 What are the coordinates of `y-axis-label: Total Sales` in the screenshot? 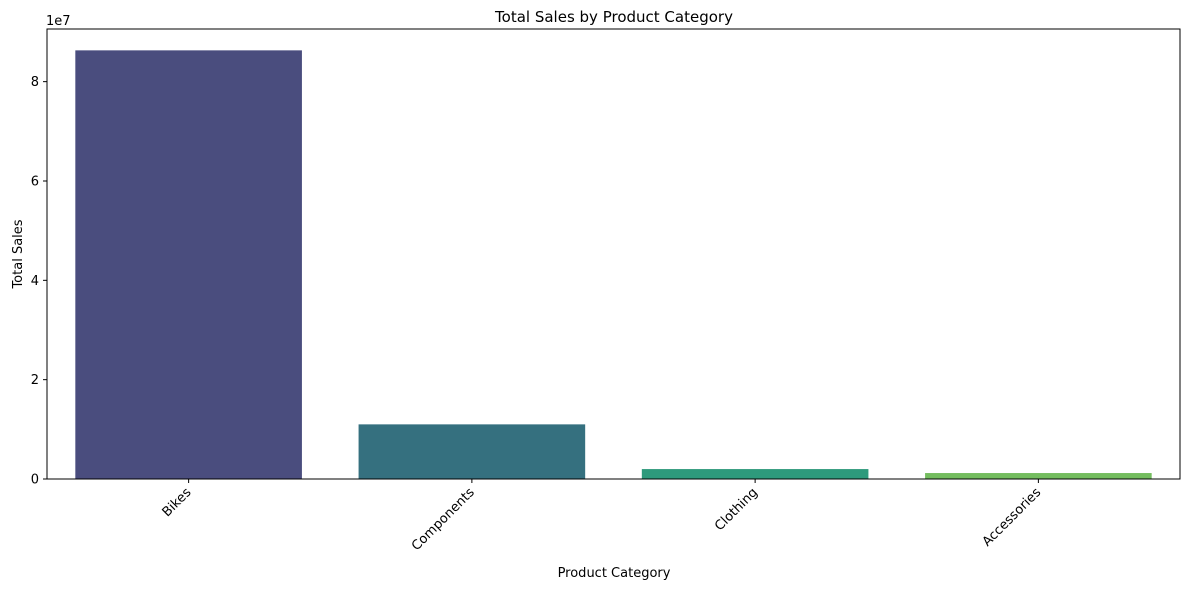 It's located at (18, 254).